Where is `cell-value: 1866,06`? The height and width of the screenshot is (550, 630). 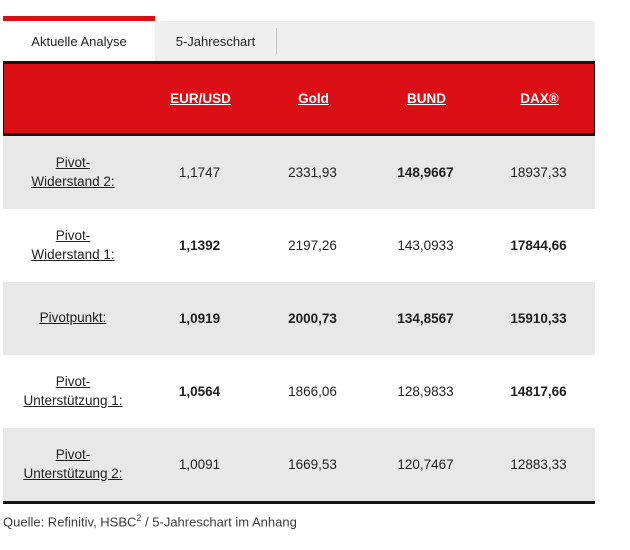
cell-value: 1866,06 is located at coordinates (312, 391).